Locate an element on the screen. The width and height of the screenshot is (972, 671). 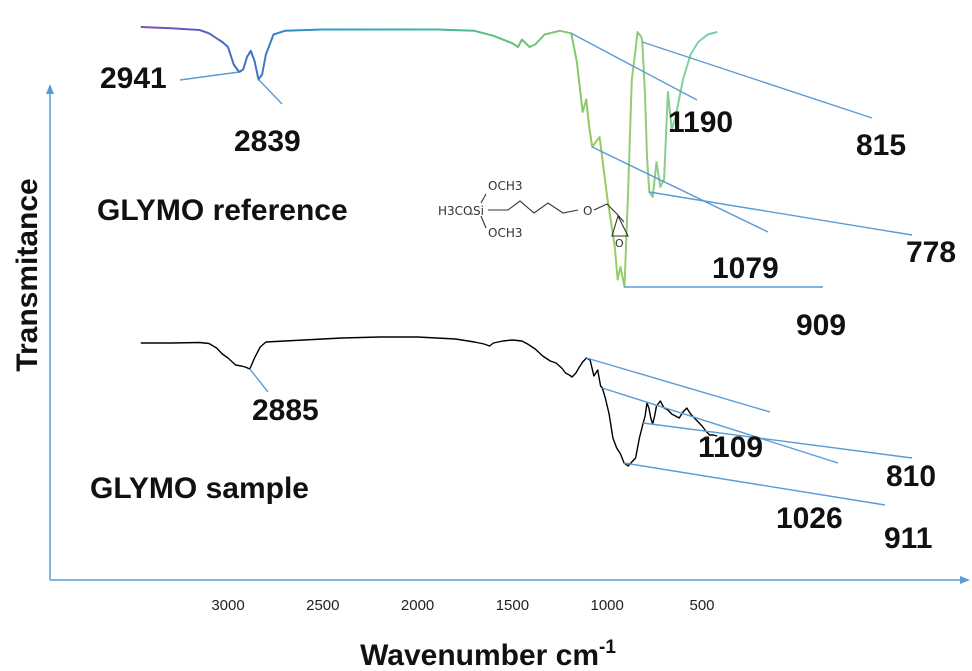
peak-label: 810 is located at coordinates (911, 476).